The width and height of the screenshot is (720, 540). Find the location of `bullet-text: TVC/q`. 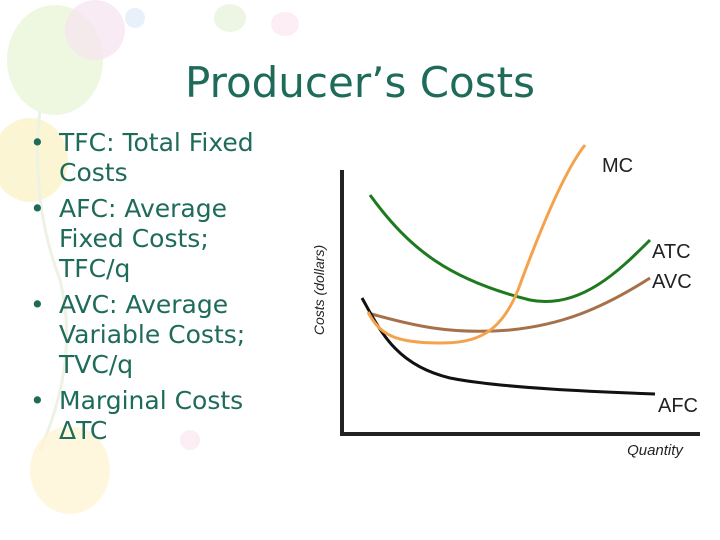

bullet-text: TVC/q is located at coordinates (96, 364).